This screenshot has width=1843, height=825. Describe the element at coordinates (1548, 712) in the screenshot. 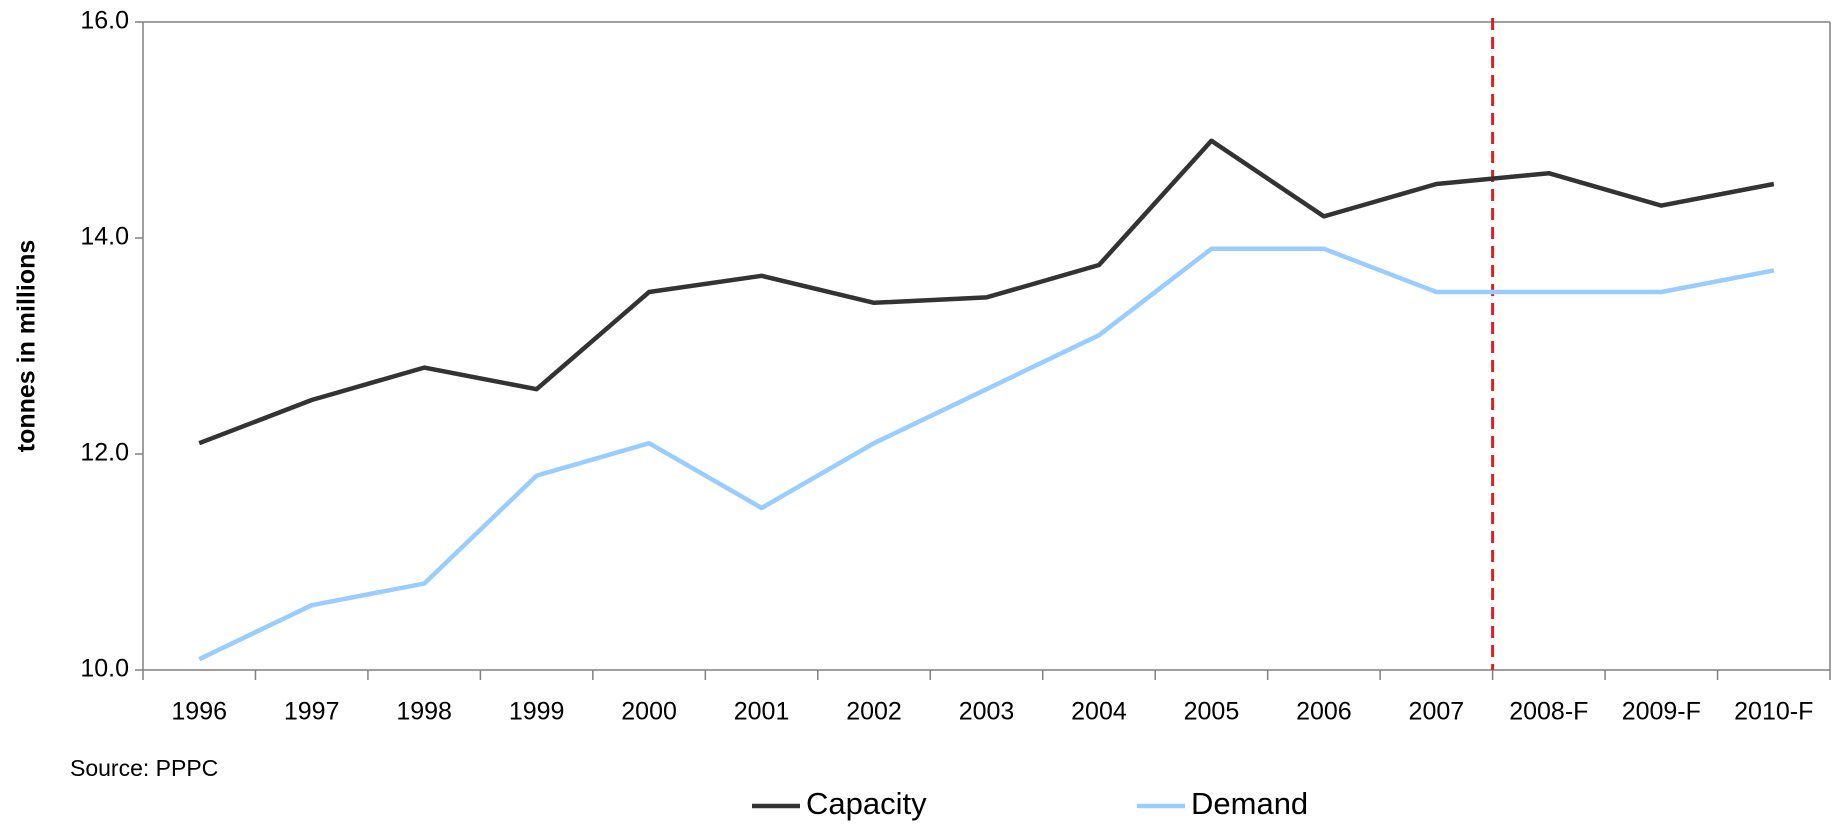

I see `x-tick-label: 2008-F` at that location.